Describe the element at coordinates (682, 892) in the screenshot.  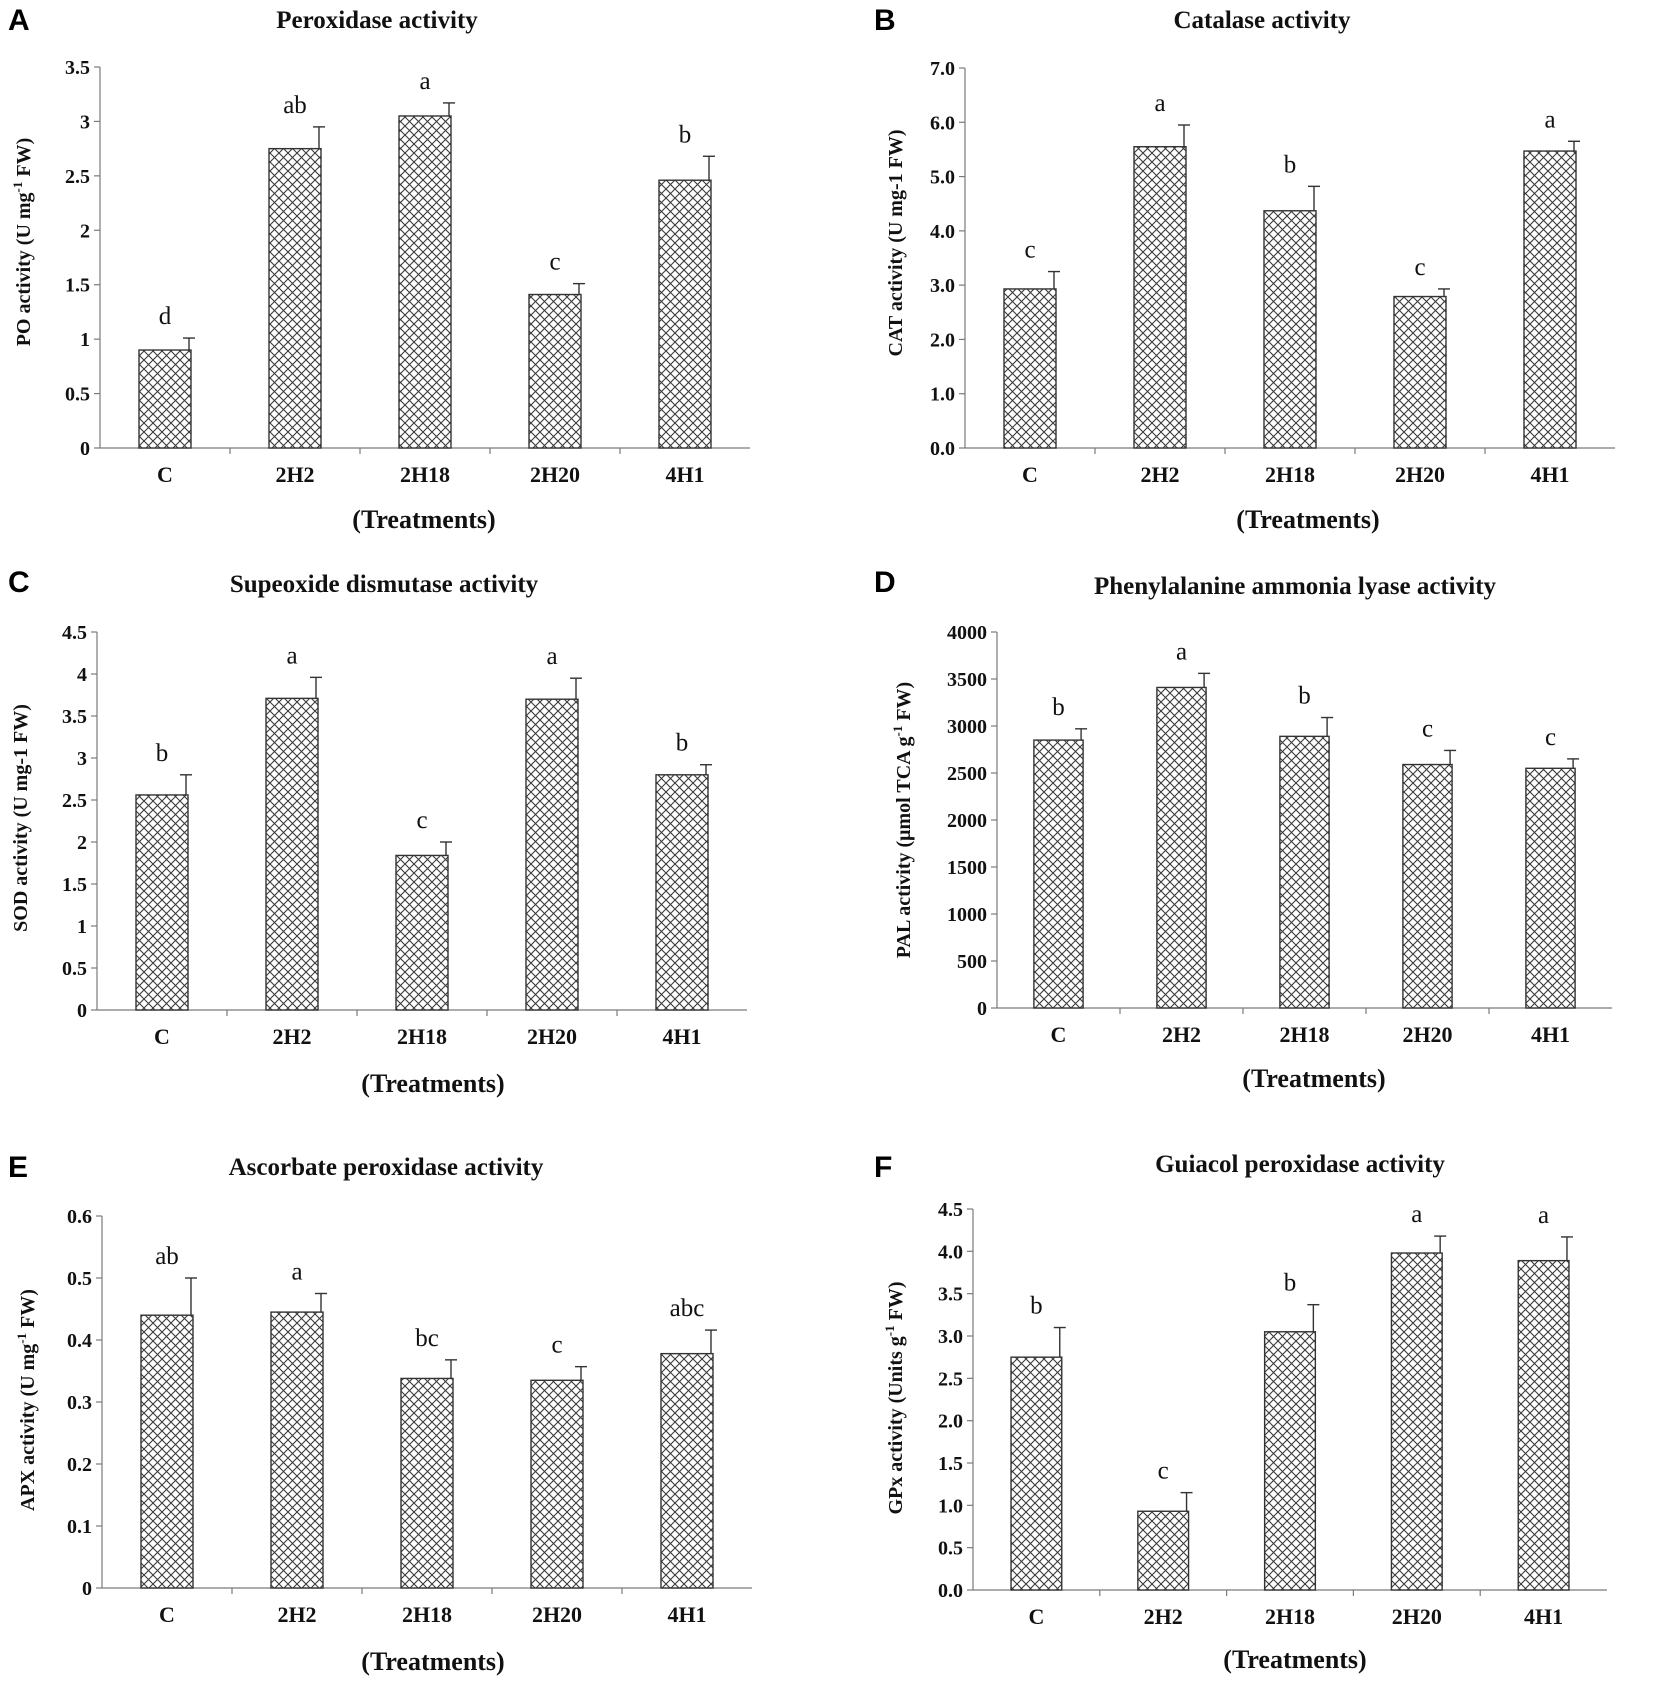
I see `panel-c-bar-4h1` at that location.